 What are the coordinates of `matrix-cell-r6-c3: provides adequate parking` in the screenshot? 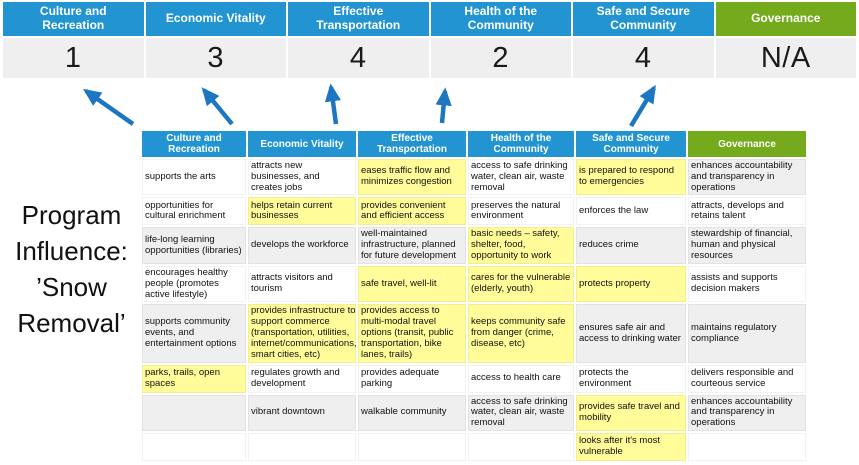 It's located at (412, 378).